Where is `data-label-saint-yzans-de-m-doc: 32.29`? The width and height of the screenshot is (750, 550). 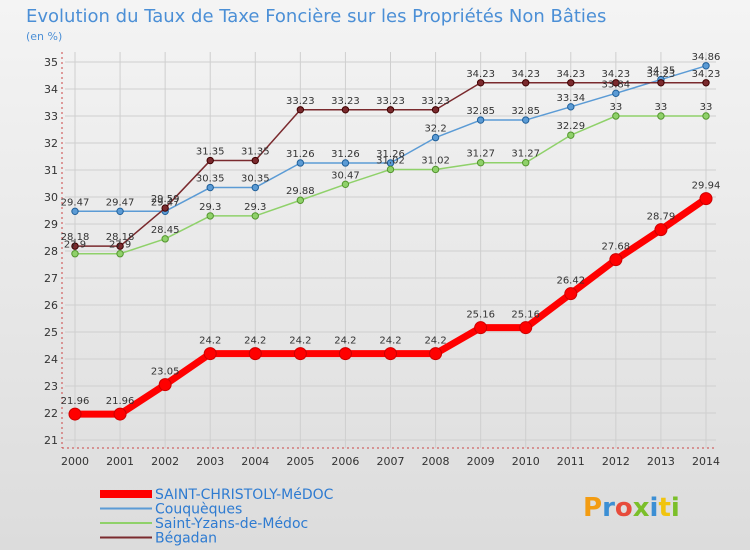
data-label-saint-yzans-de-m-doc: 32.29 is located at coordinates (570, 126).